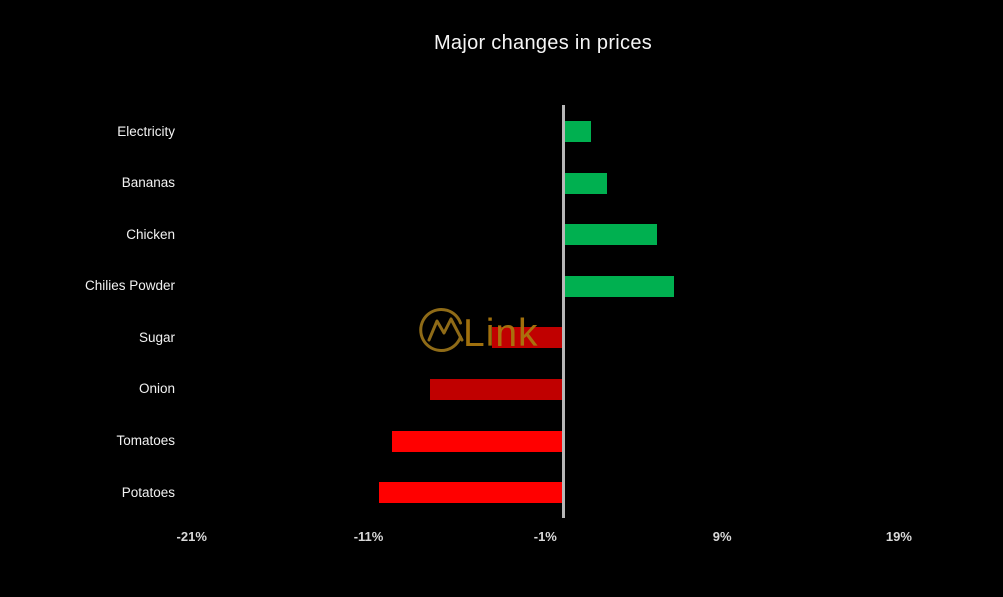  Describe the element at coordinates (368, 536) in the screenshot. I see `x-tick-label--11pct: -11%` at that location.